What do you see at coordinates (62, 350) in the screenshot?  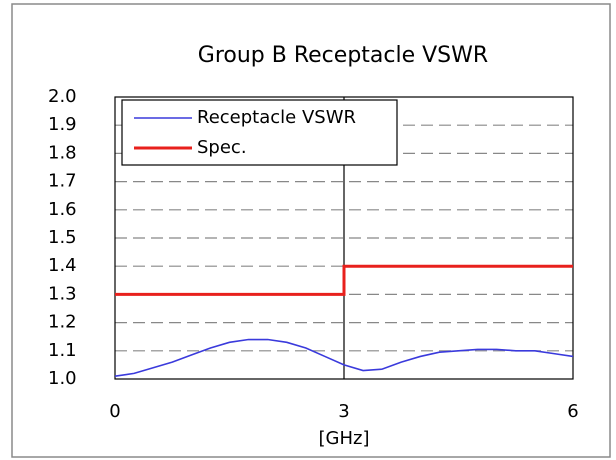 I see `y-tick-label: 1.1` at bounding box center [62, 350].